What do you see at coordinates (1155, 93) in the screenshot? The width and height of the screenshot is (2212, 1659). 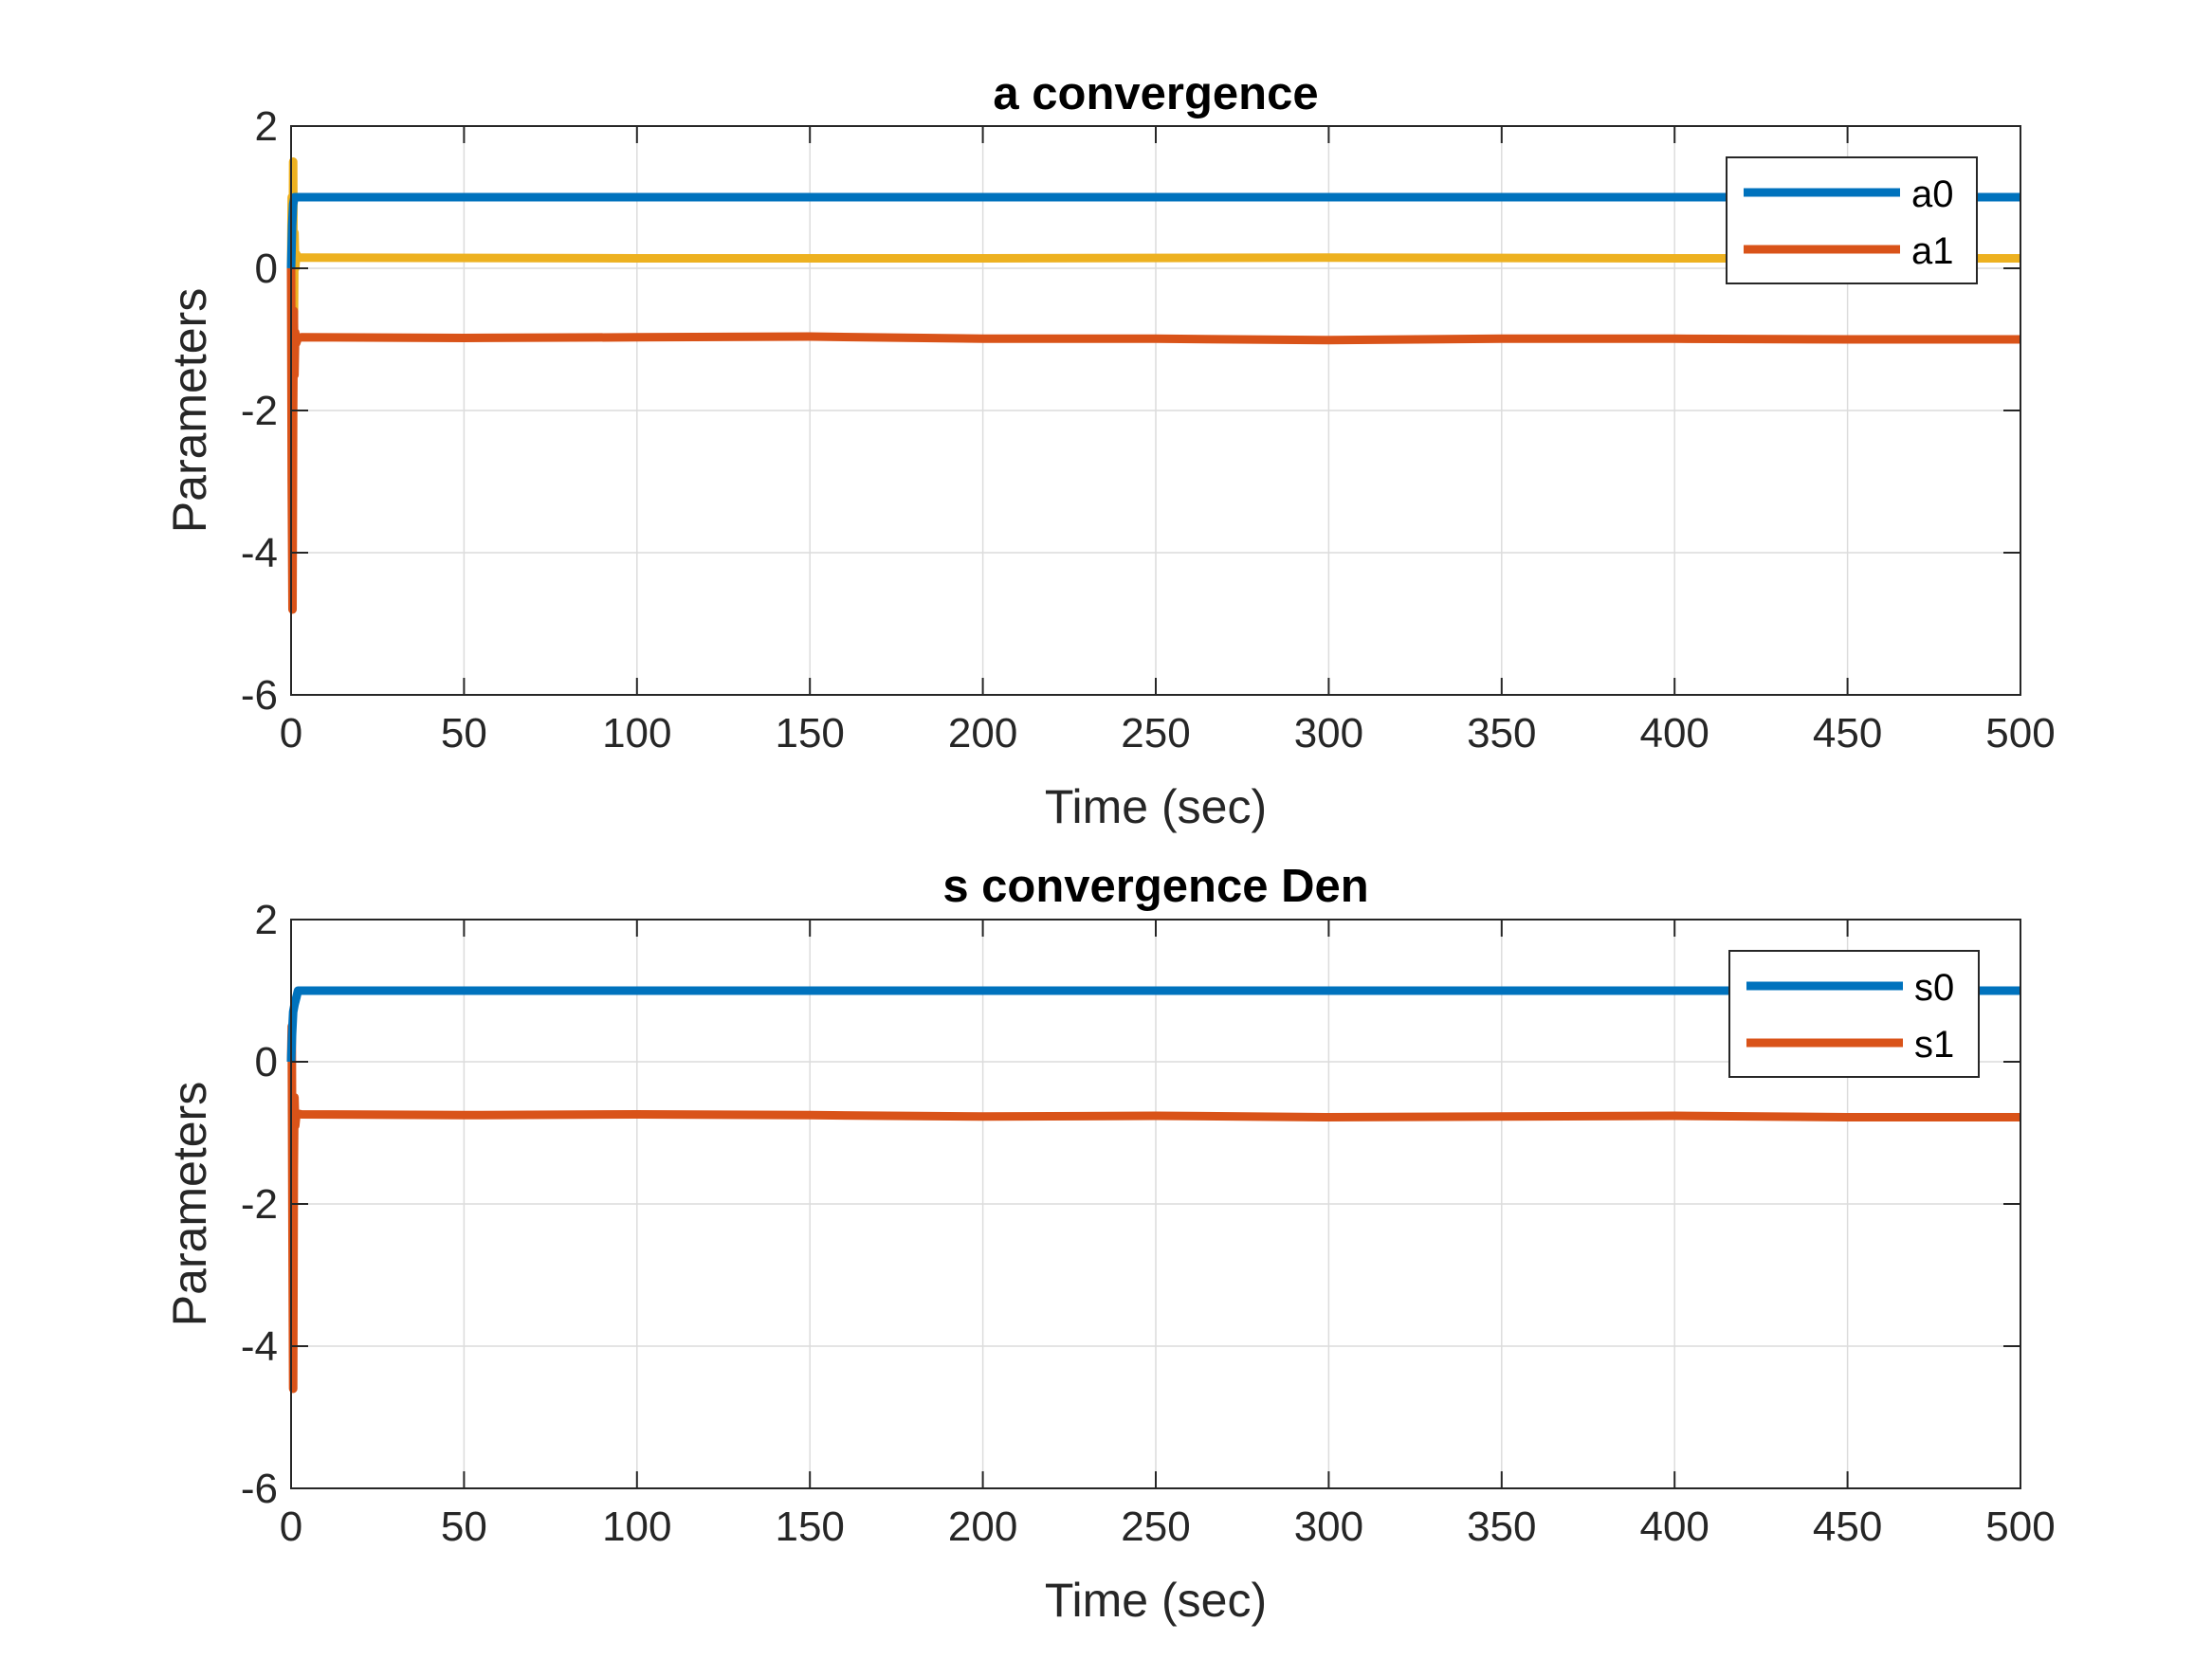 I see `chart-title: a convergence` at bounding box center [1155, 93].